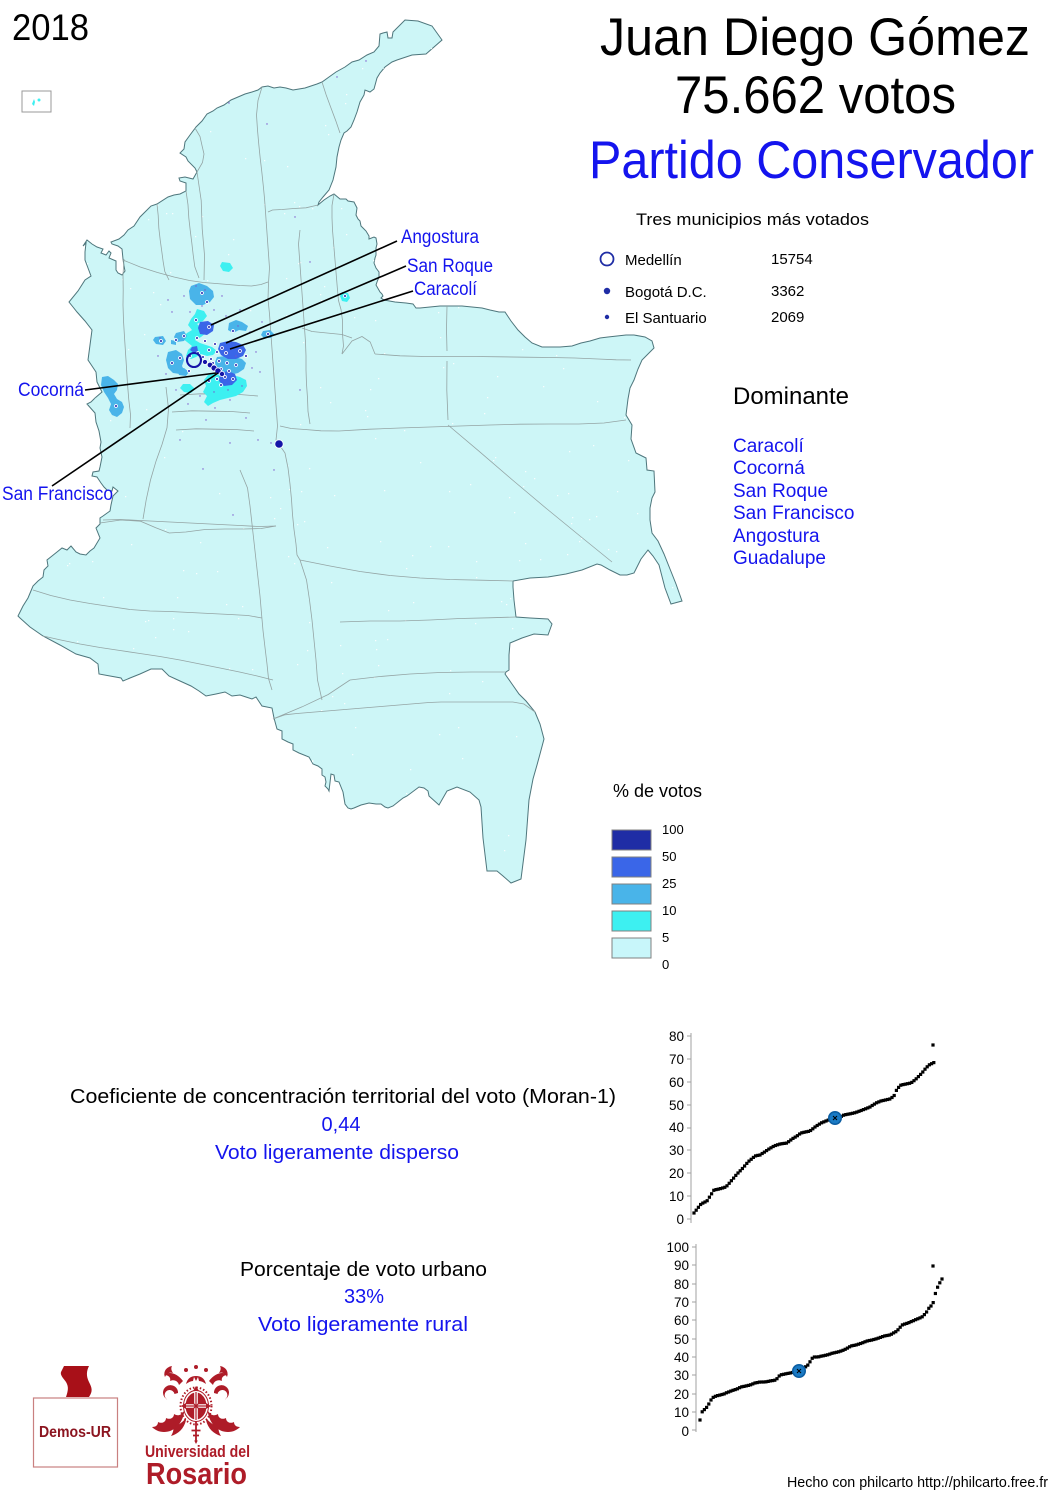  What do you see at coordinates (197, 1451) in the screenshot?
I see `svg-text: Universidad del` at bounding box center [197, 1451].